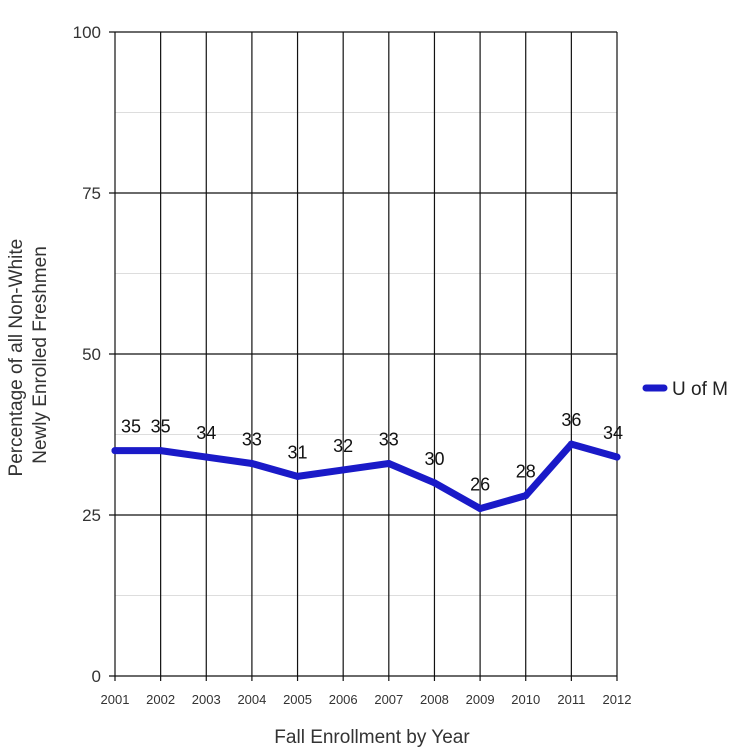 The width and height of the screenshot is (752, 755). I want to click on x-tick-label: 2002, so click(160, 699).